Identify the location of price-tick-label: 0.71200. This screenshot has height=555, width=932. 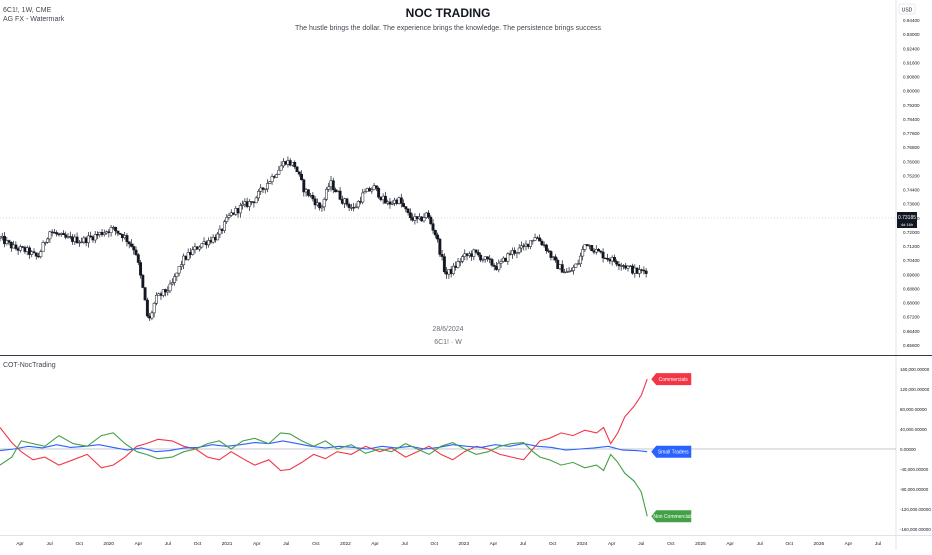
(911, 246).